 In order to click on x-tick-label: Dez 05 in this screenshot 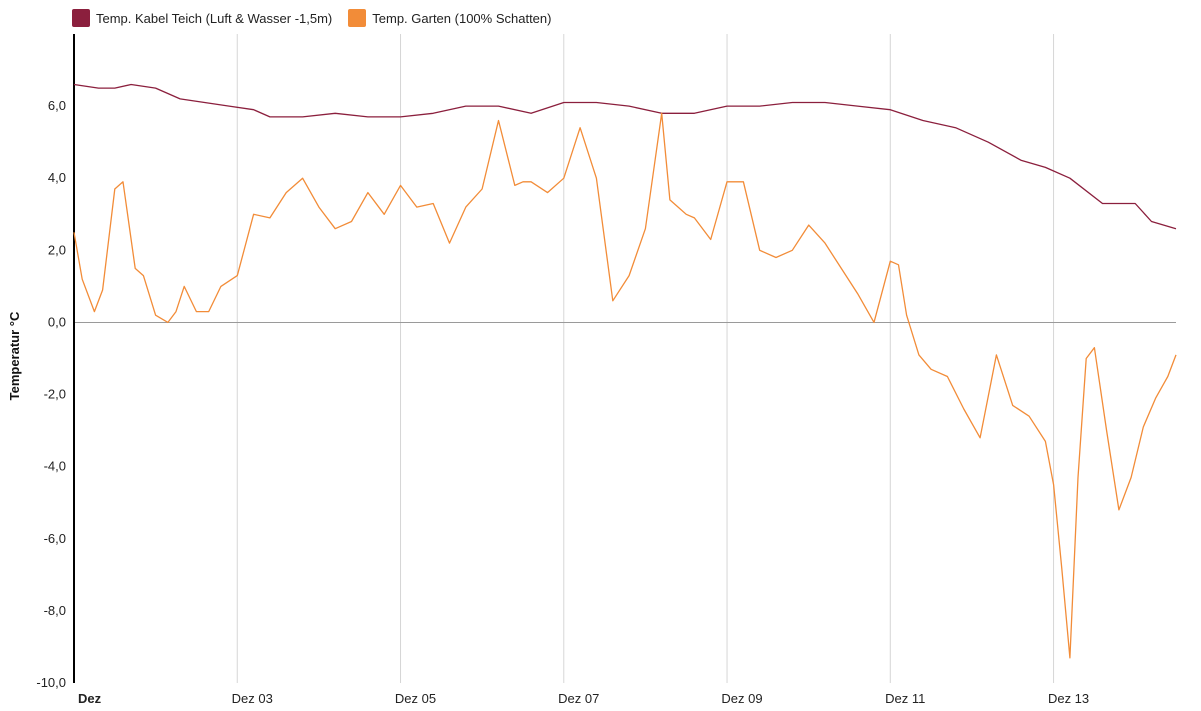, I will do `click(415, 698)`.